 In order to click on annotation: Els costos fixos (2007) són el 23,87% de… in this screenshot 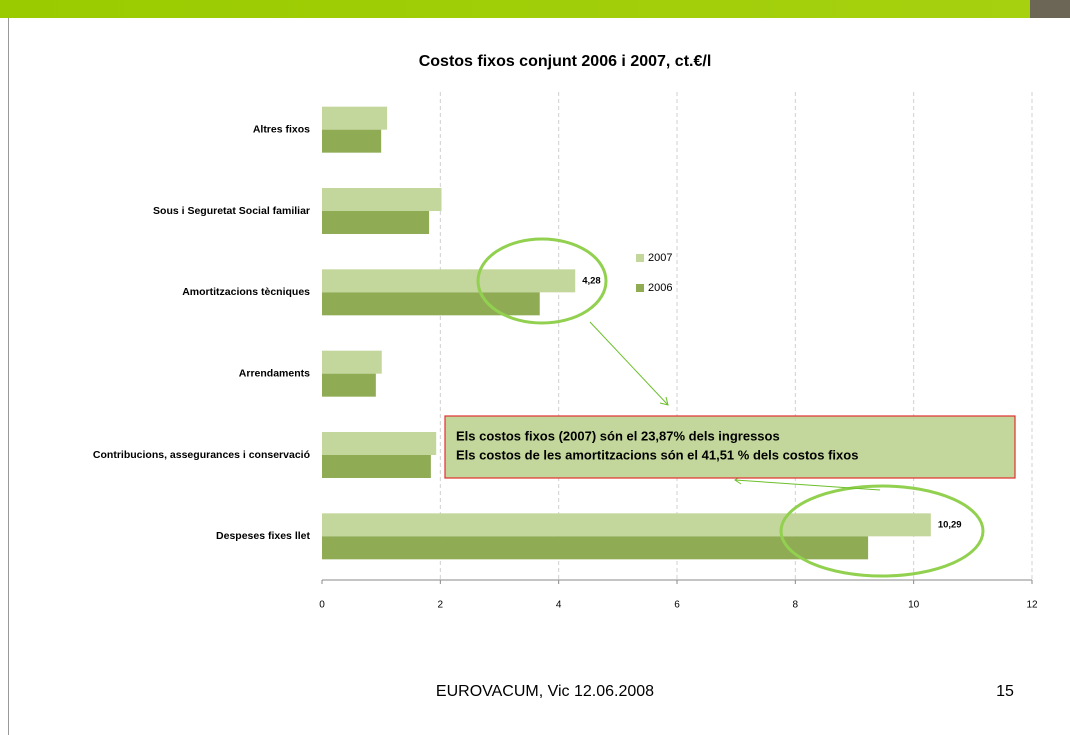, I will do `click(618, 435)`.